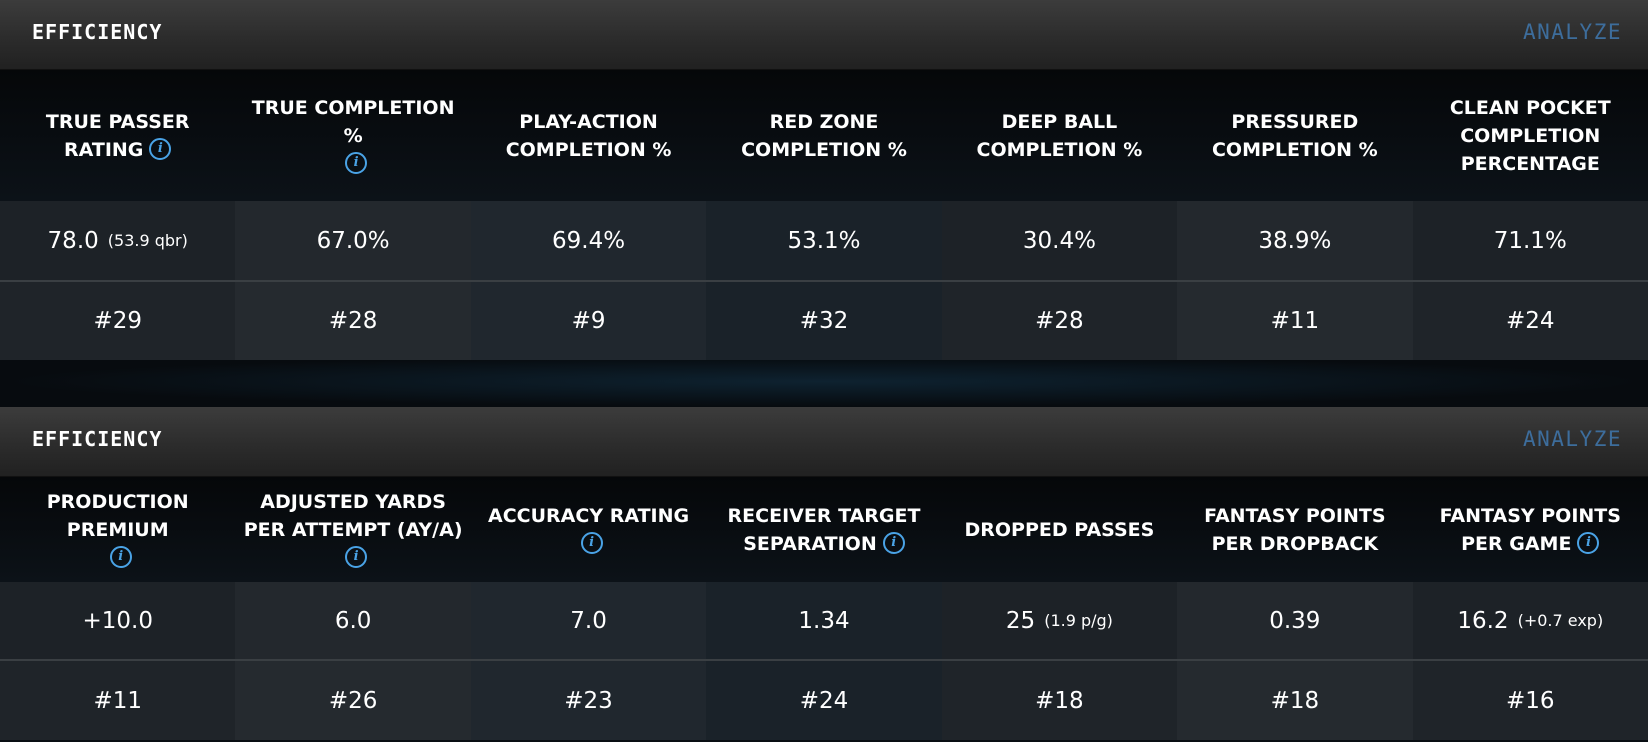 The height and width of the screenshot is (742, 1648). I want to click on stat-header: FANTASY POINTS PER GAME i, so click(1530, 529).